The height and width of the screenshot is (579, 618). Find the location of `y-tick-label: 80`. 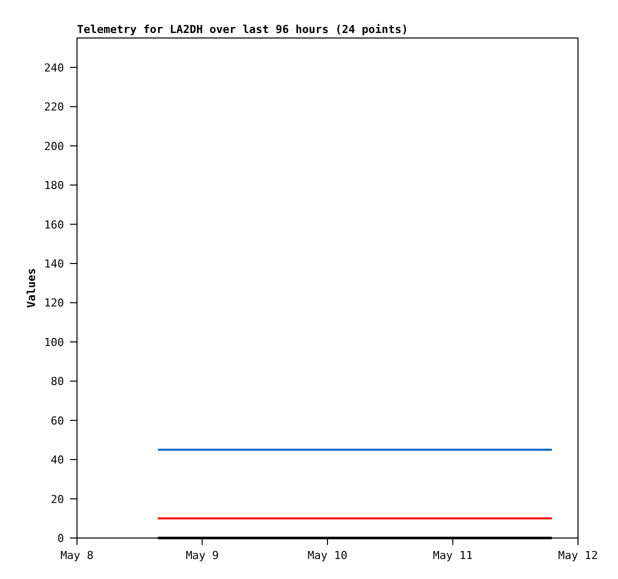

y-tick-label: 80 is located at coordinates (57, 381).